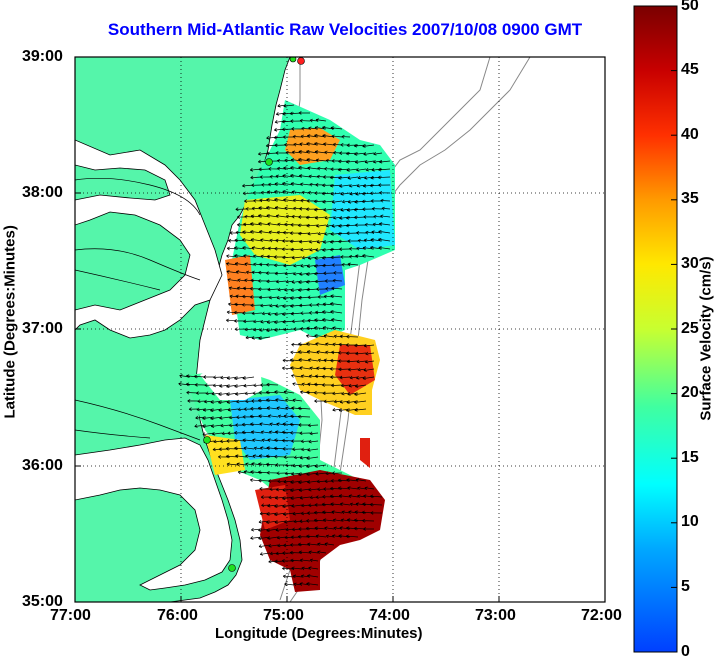 The width and height of the screenshot is (724, 661). I want to click on velocity-orange-patch, so click(312, 146).